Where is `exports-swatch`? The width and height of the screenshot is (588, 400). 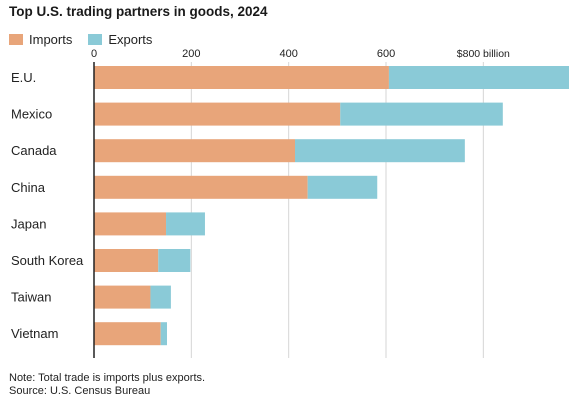
exports-swatch is located at coordinates (95, 39).